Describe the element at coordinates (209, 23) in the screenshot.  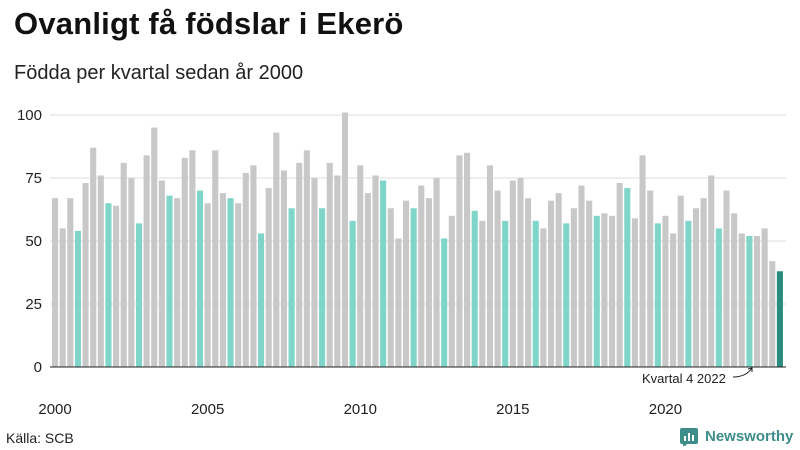
I see `chart-title: Ovanligt få födslar i Ekerö` at that location.